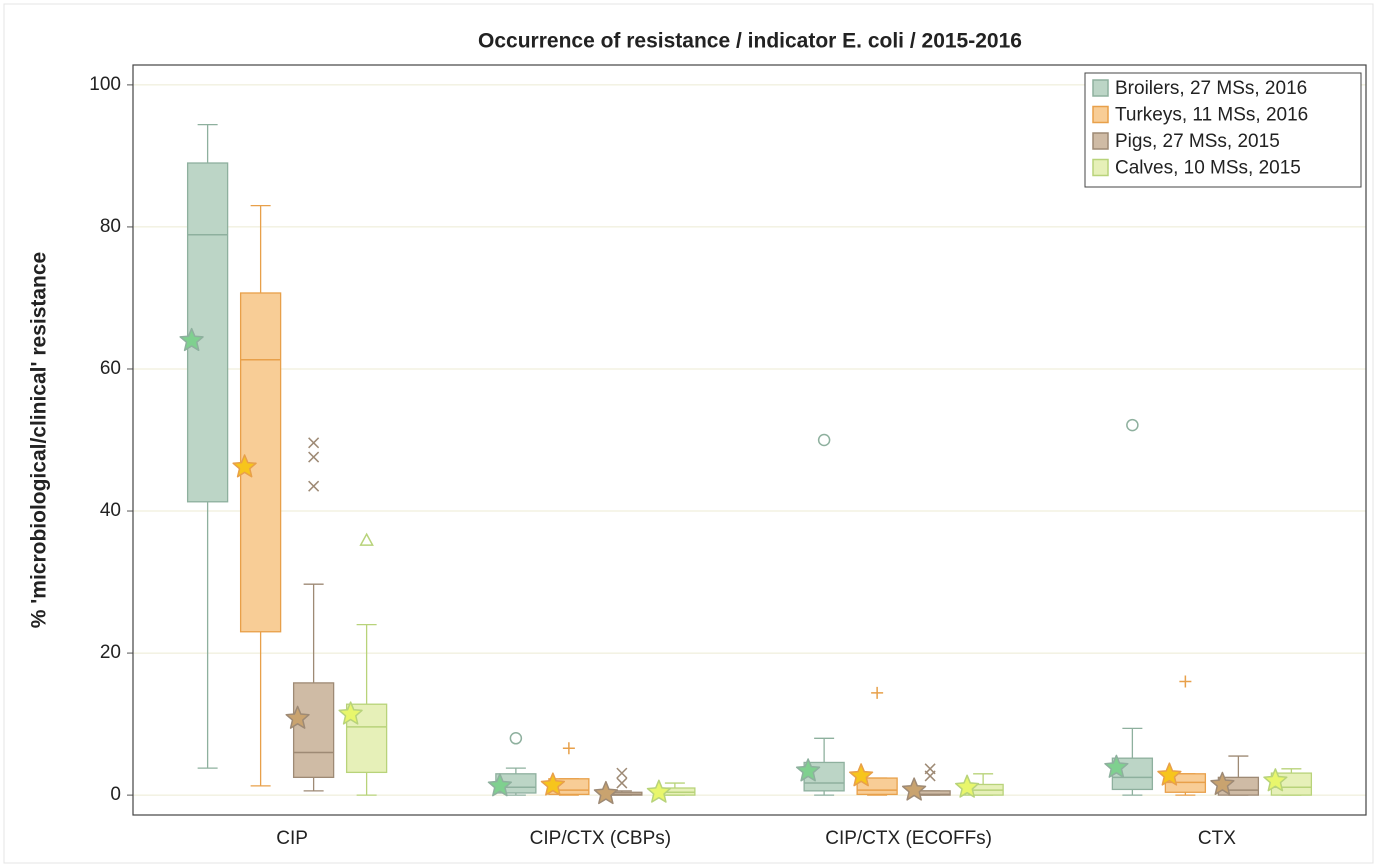 The height and width of the screenshot is (867, 1377). What do you see at coordinates (115, 794) in the screenshot?
I see `y-tick-label: 0` at bounding box center [115, 794].